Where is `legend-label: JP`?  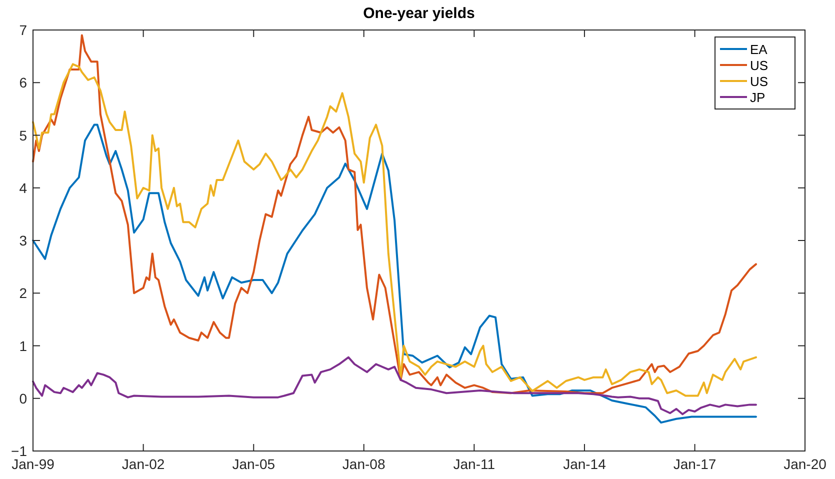
legend-label: JP is located at coordinates (758, 97).